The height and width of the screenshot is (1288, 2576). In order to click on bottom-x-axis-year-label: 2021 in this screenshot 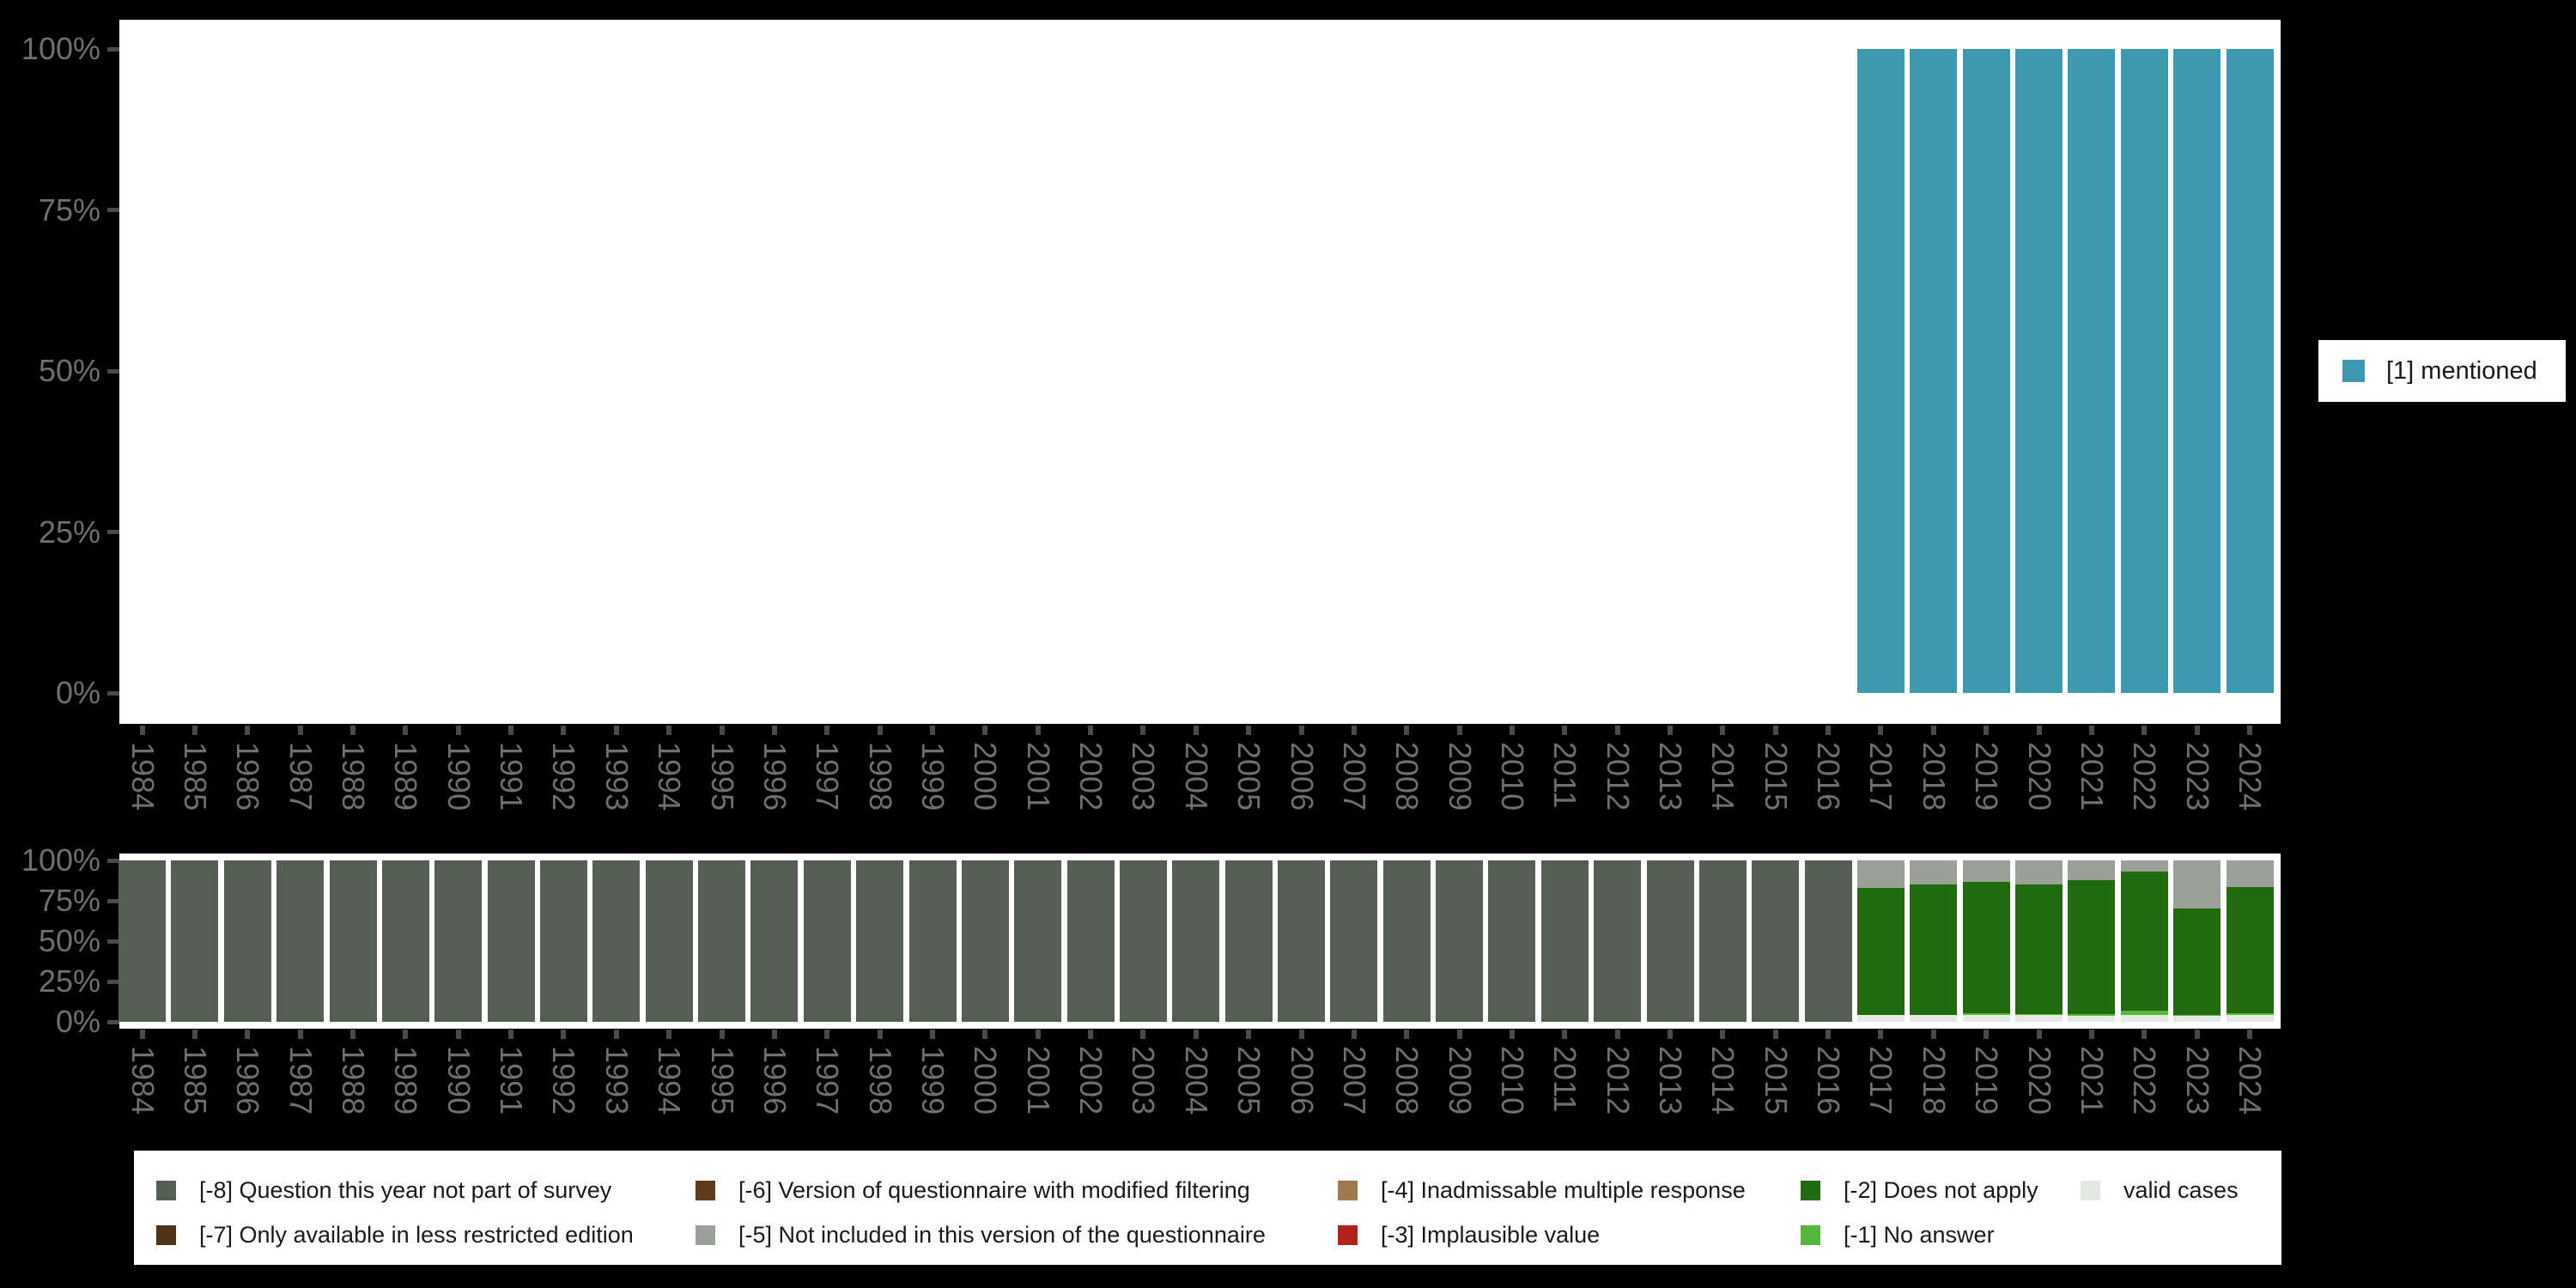, I will do `click(2092, 1080)`.